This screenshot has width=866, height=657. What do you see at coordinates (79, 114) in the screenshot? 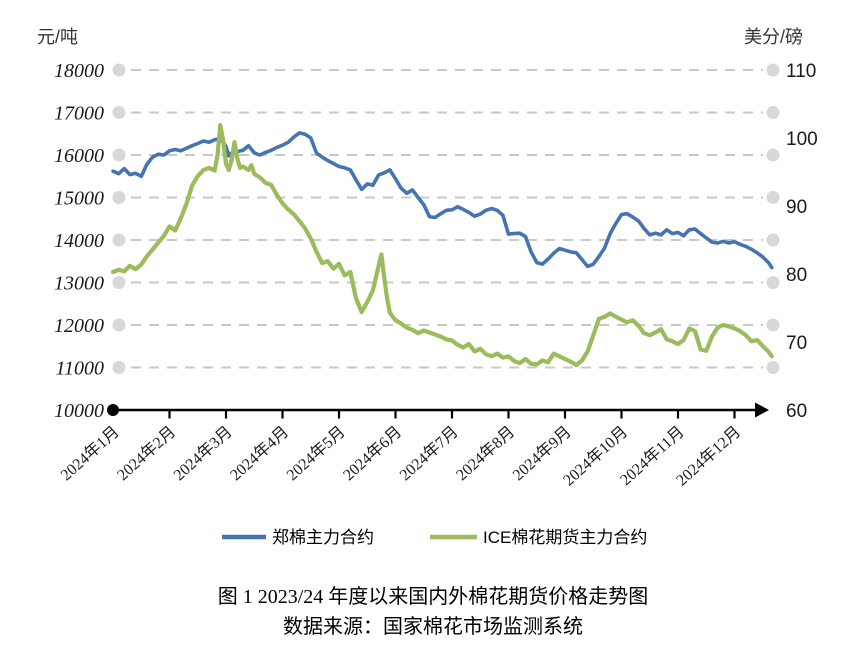
I see `left-axis-tick-label: 17000` at bounding box center [79, 114].